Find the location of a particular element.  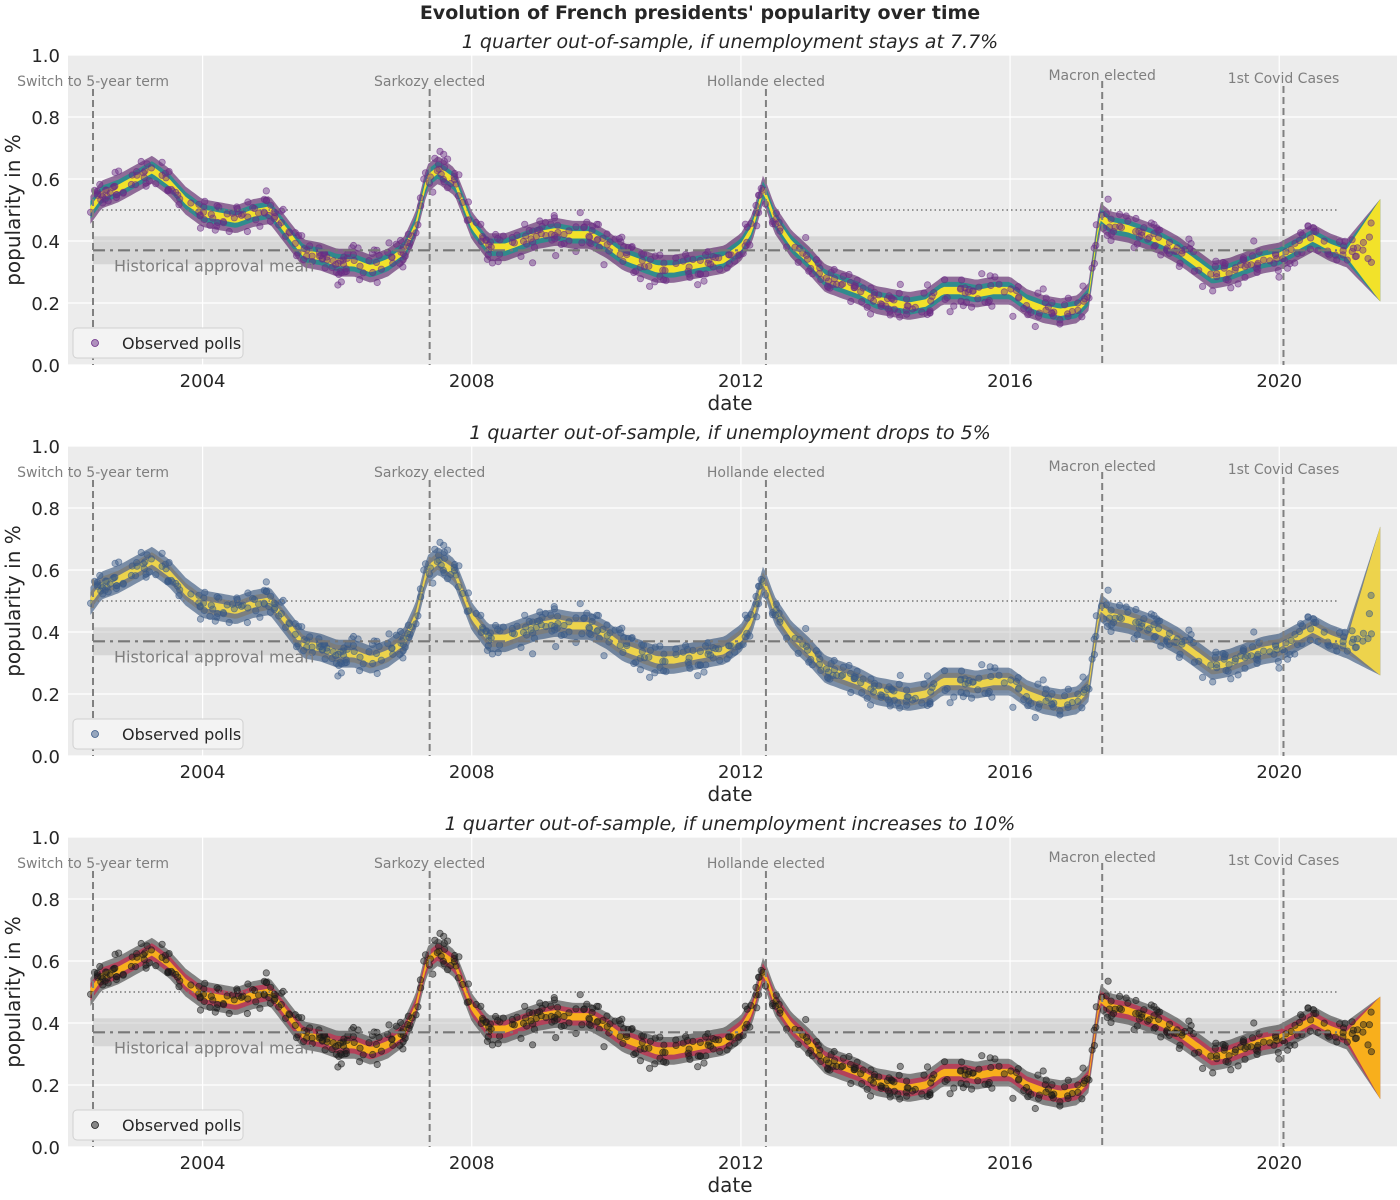

x-tick-label: 2016 is located at coordinates (1010, 381).